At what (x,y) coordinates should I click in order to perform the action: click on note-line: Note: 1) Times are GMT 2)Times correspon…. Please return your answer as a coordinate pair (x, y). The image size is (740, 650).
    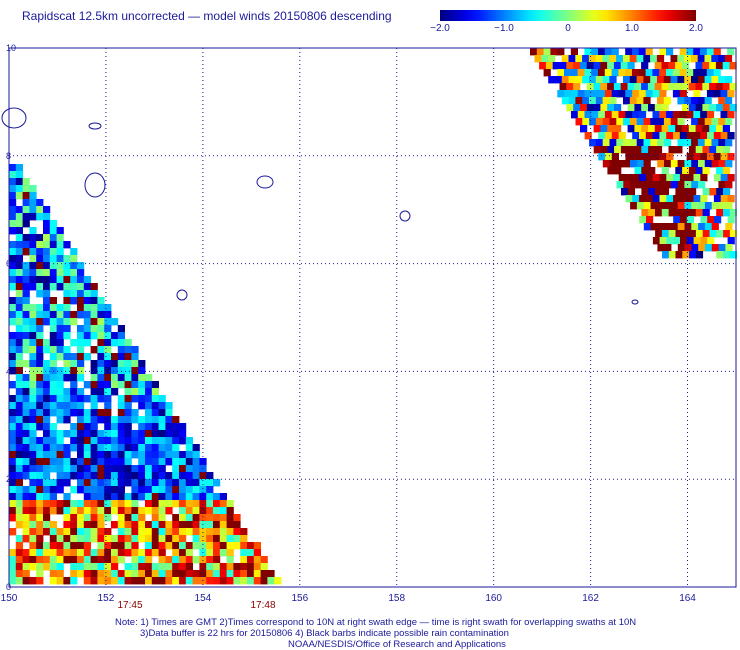
    Looking at the image, I should click on (376, 622).